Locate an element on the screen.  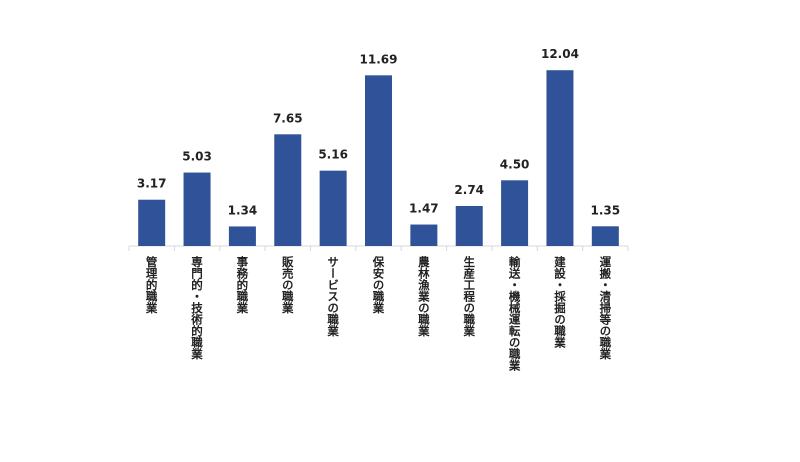
data-label: 5.16 is located at coordinates (333, 155).